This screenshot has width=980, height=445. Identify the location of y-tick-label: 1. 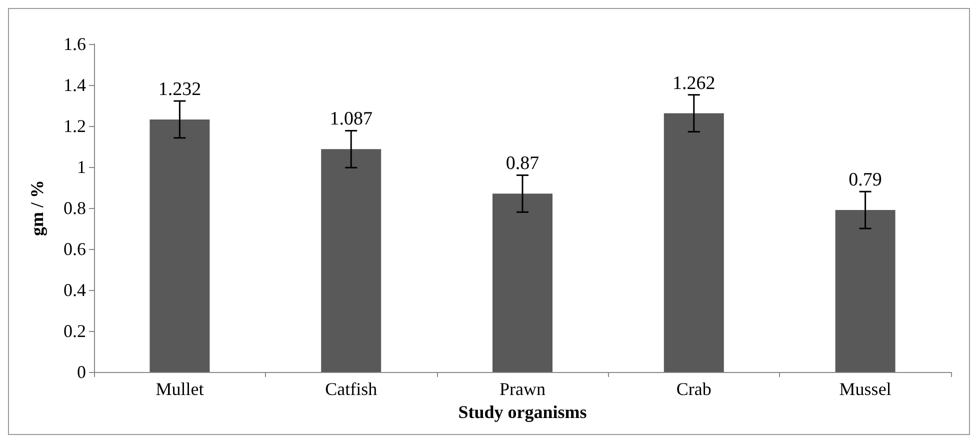
(81, 167).